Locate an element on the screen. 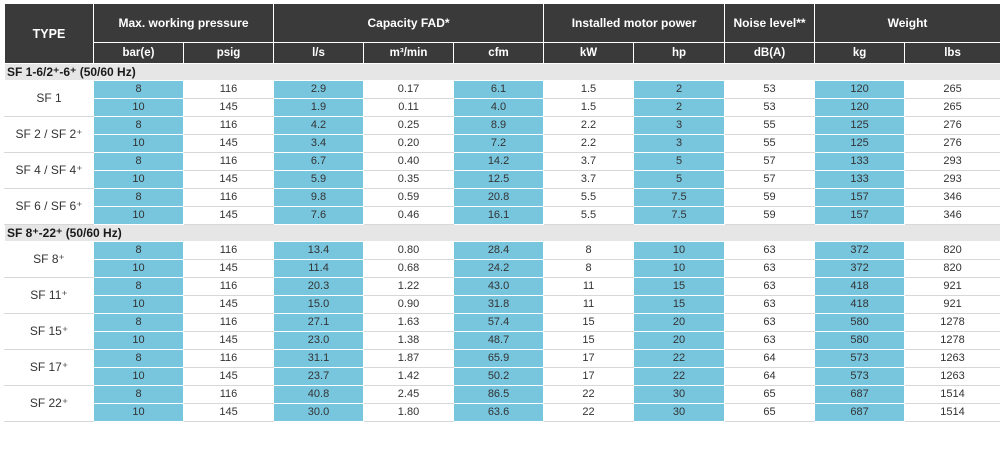  cell-capacity-cfm: 8.9 is located at coordinates (499, 125).